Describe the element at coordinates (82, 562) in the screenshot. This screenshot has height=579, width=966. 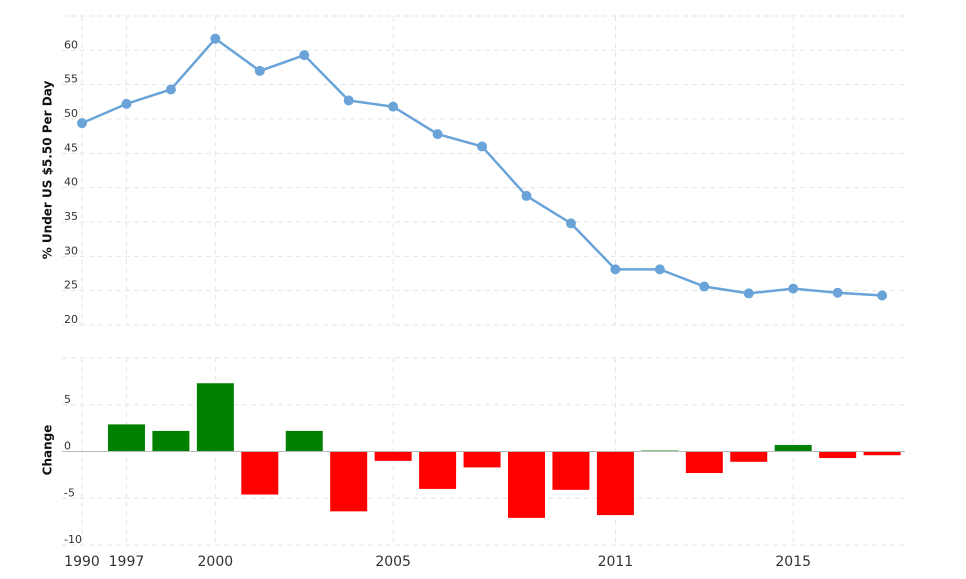
I see `x-tick-label: 1990` at that location.